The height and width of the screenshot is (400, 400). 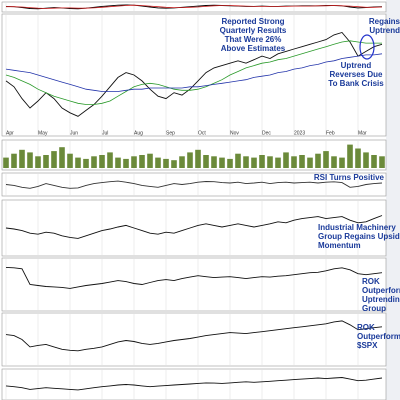 What do you see at coordinates (381, 299) in the screenshot?
I see `annotation: Uptrending` at bounding box center [381, 299].